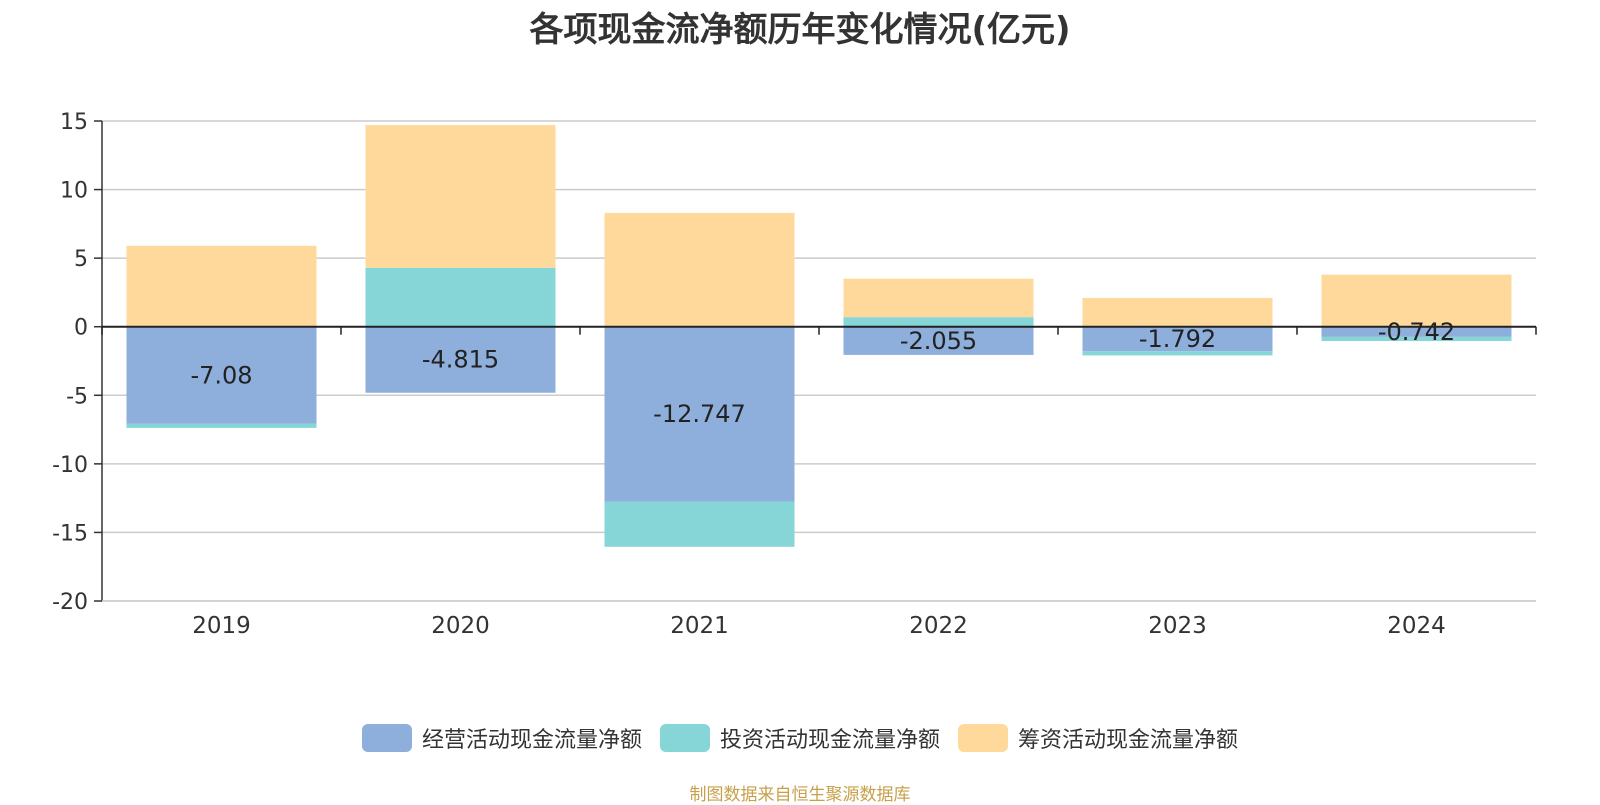 This screenshot has width=1600, height=805. Describe the element at coordinates (460, 626) in the screenshot. I see `x-tick-label: 2020` at that location.